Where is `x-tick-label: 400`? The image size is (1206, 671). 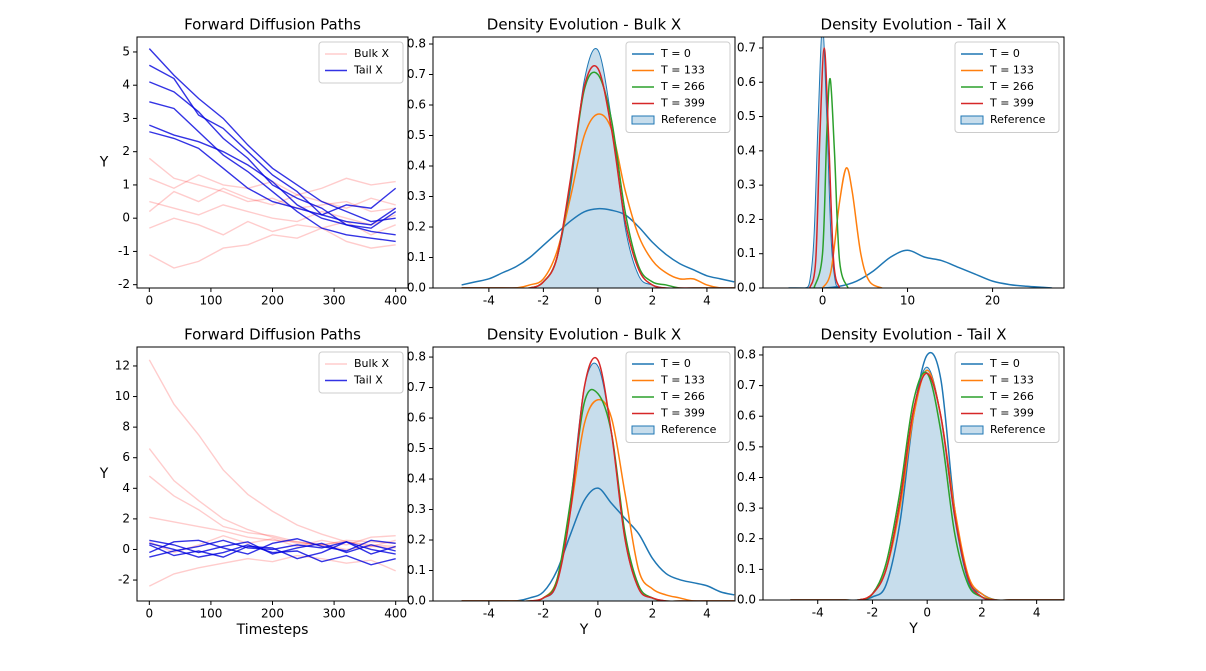
x-tick-label: 400 is located at coordinates (395, 614).